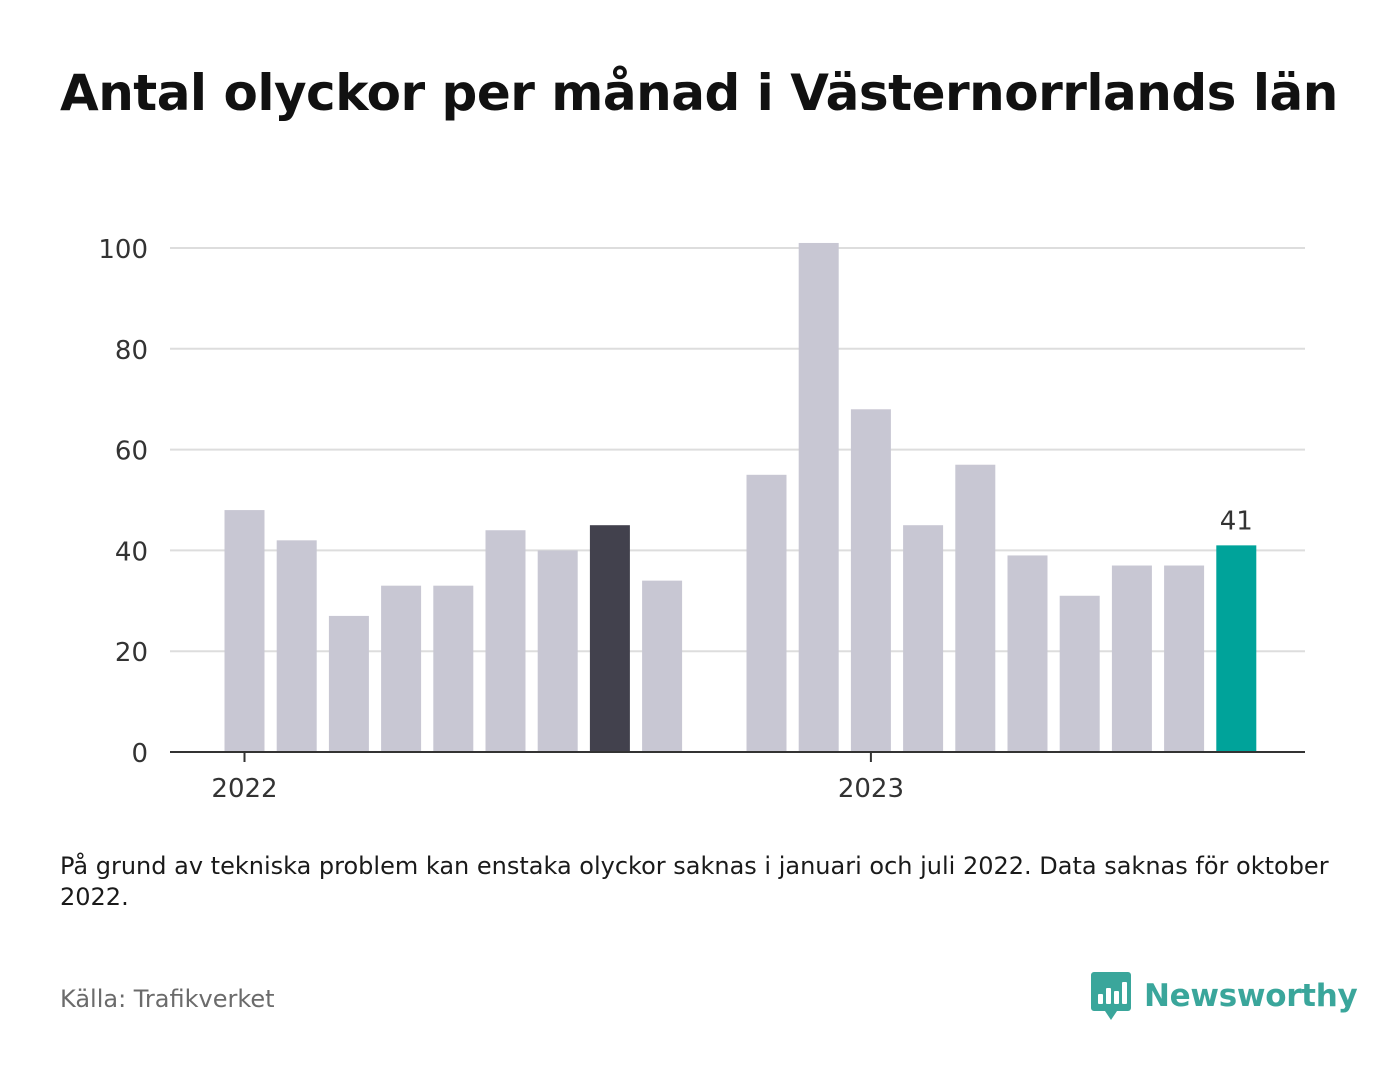  Describe the element at coordinates (123, 250) in the screenshot. I see `y-tick-label: 100` at that location.